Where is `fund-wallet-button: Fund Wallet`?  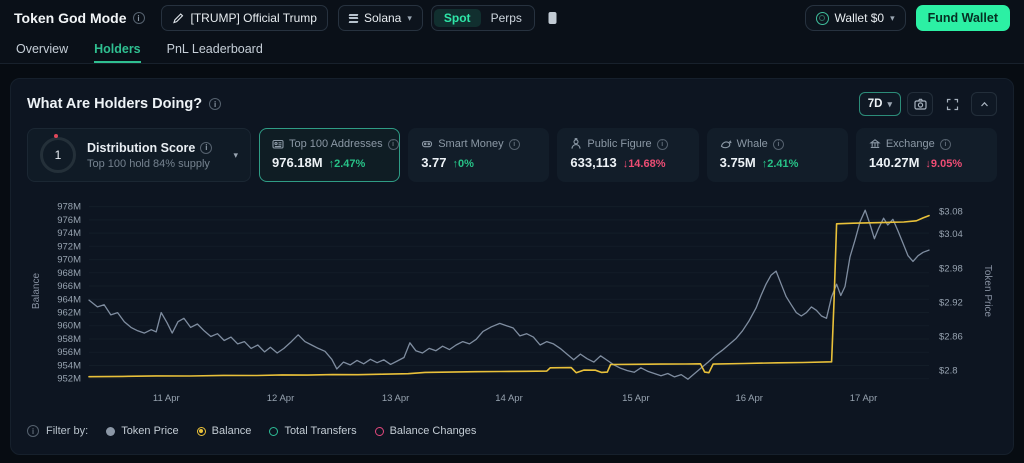
fund-wallet-button: Fund Wallet is located at coordinates (962, 18).